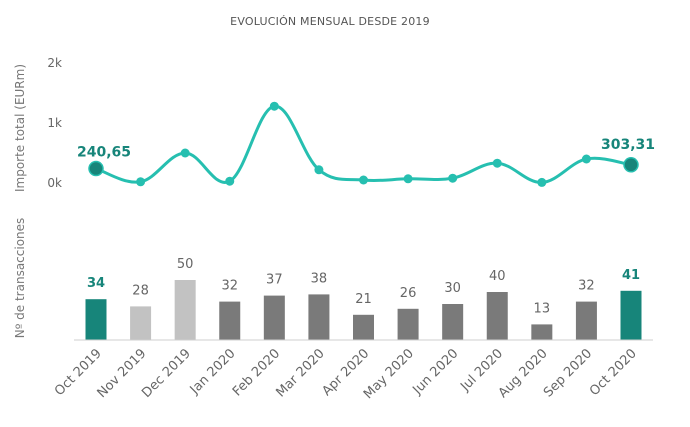 The height and width of the screenshot is (427, 690). Describe the element at coordinates (300, 373) in the screenshot. I see `x-category-label: Mar 2020` at that location.